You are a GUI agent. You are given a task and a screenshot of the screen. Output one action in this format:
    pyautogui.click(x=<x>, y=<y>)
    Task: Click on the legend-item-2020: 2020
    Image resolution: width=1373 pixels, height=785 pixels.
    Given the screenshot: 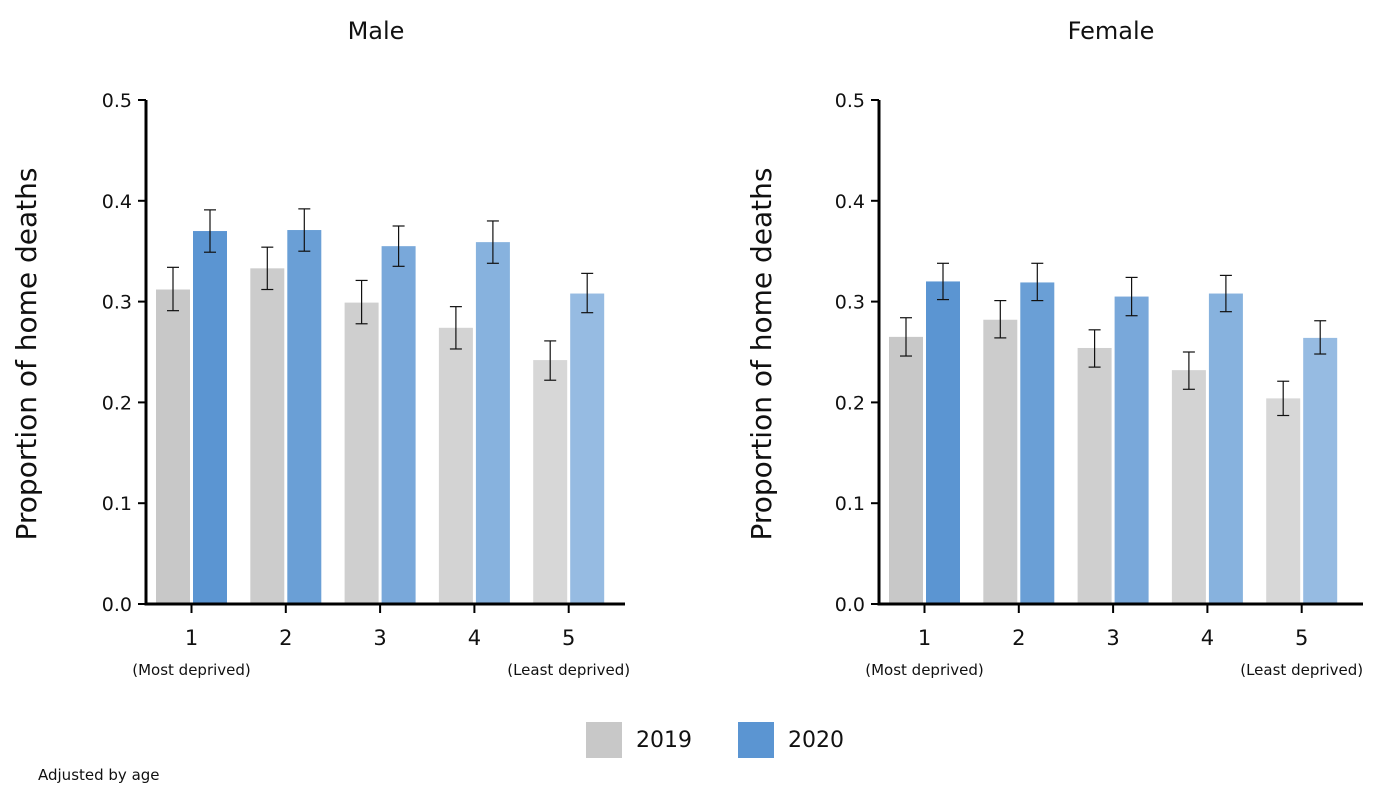 What is the action you would take?
    pyautogui.click(x=791, y=740)
    